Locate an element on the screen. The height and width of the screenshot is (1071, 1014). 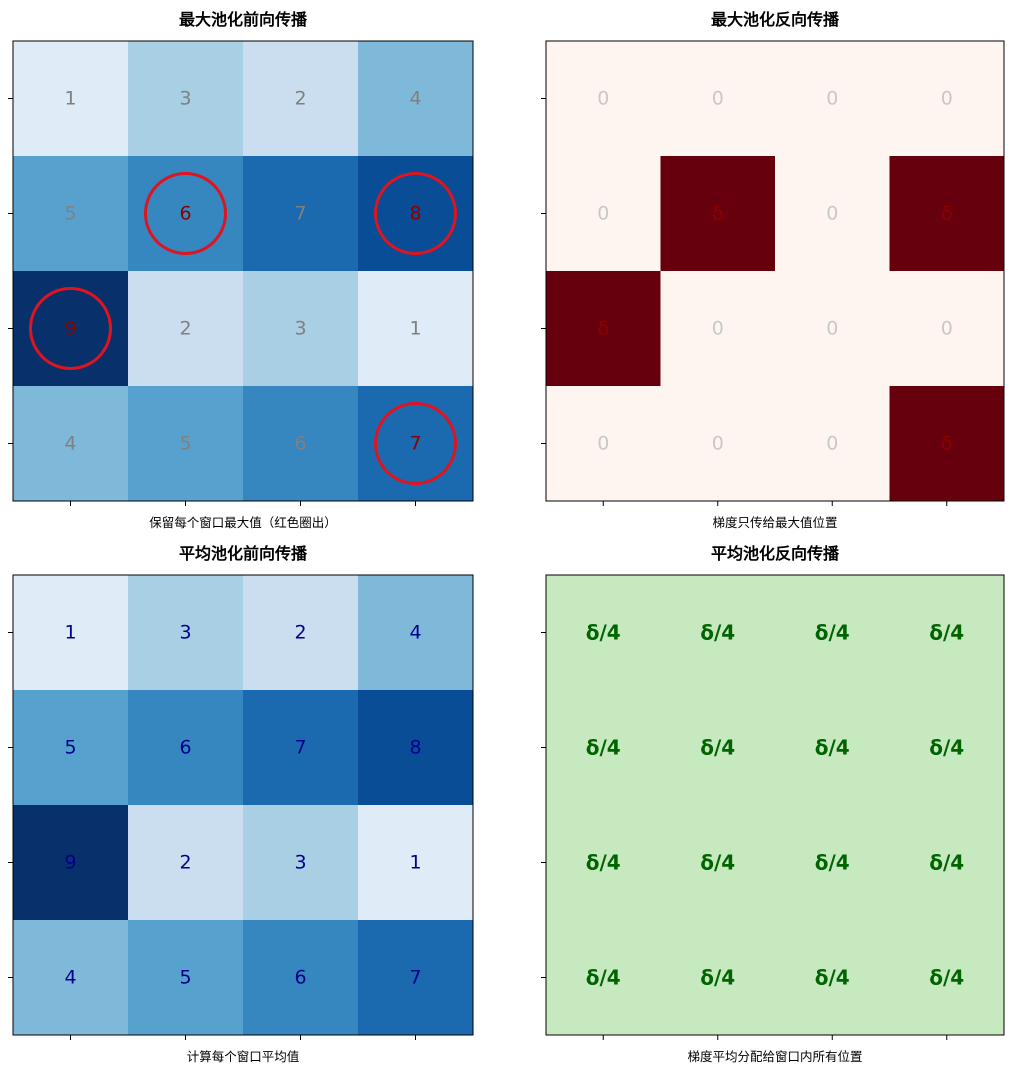
x-axis-label: 保留每个窗口最大值（红色圈出） is located at coordinates (243, 522).